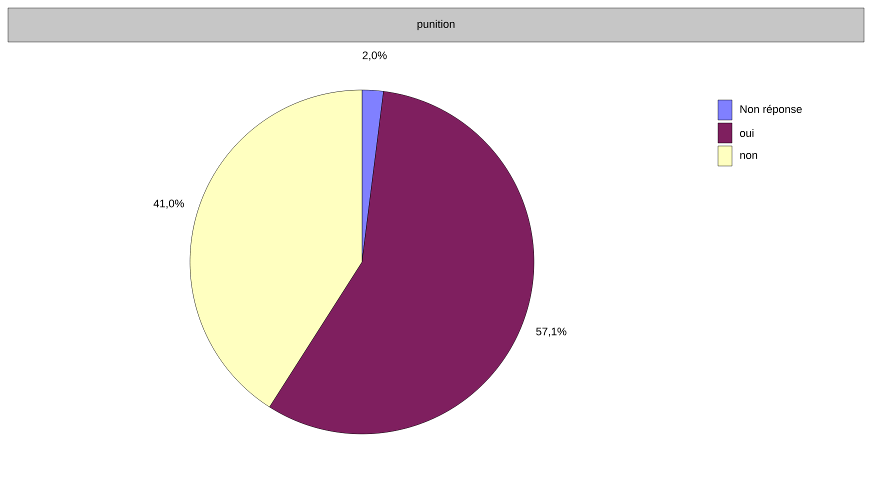 This screenshot has width=872, height=497. What do you see at coordinates (436, 25) in the screenshot?
I see `chart-title: punition` at bounding box center [436, 25].